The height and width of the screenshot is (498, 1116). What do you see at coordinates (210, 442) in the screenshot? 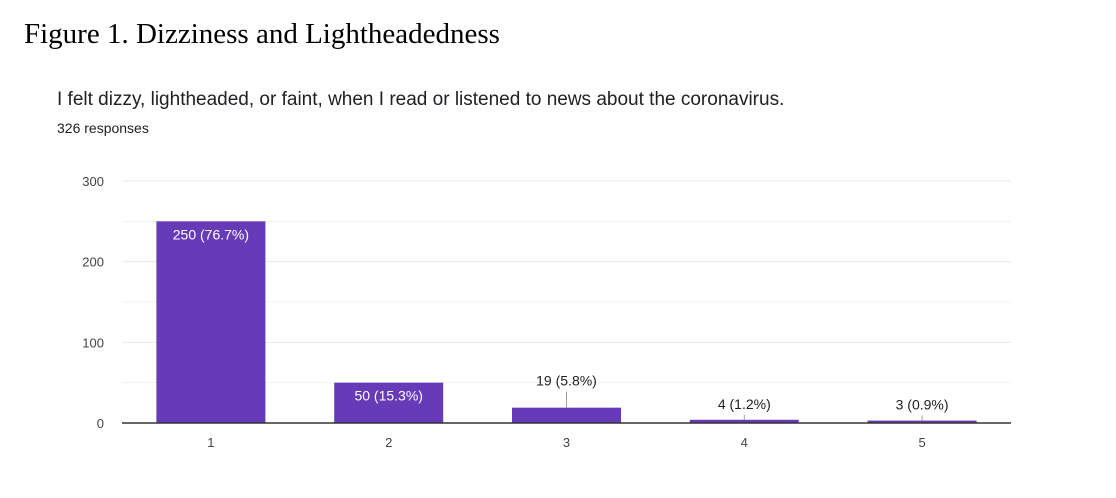
I see `x-tick-label: 1` at bounding box center [210, 442].